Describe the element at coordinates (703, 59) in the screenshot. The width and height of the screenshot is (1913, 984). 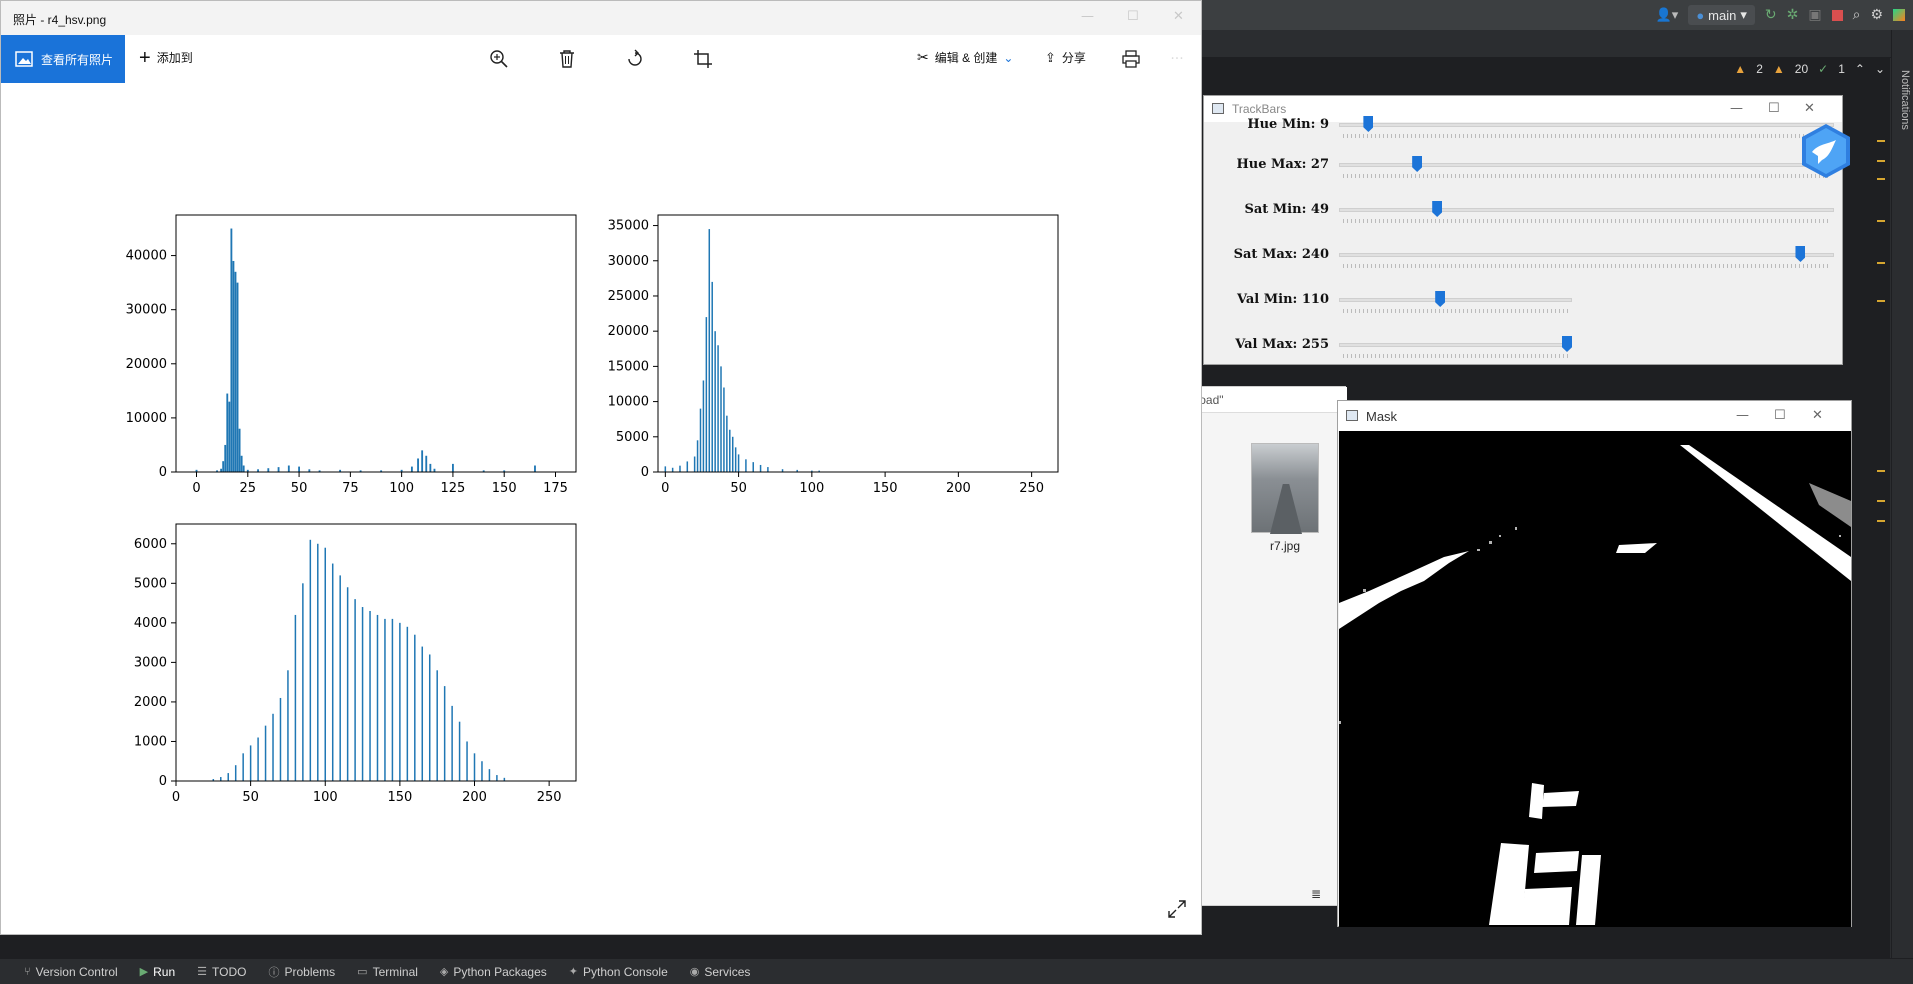
I see `crop-icon` at that location.